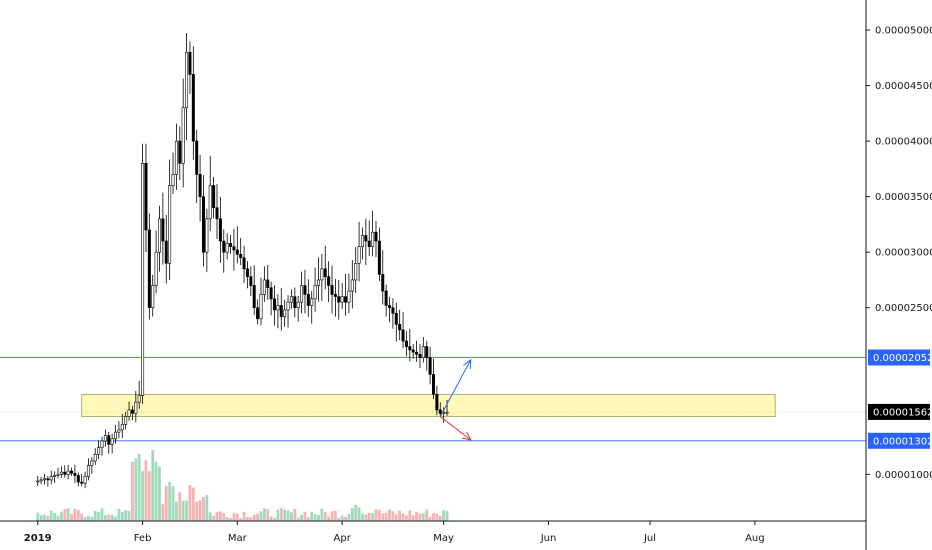 The image size is (932, 550). I want to click on y-tick-label: 0.00003500, so click(903, 197).